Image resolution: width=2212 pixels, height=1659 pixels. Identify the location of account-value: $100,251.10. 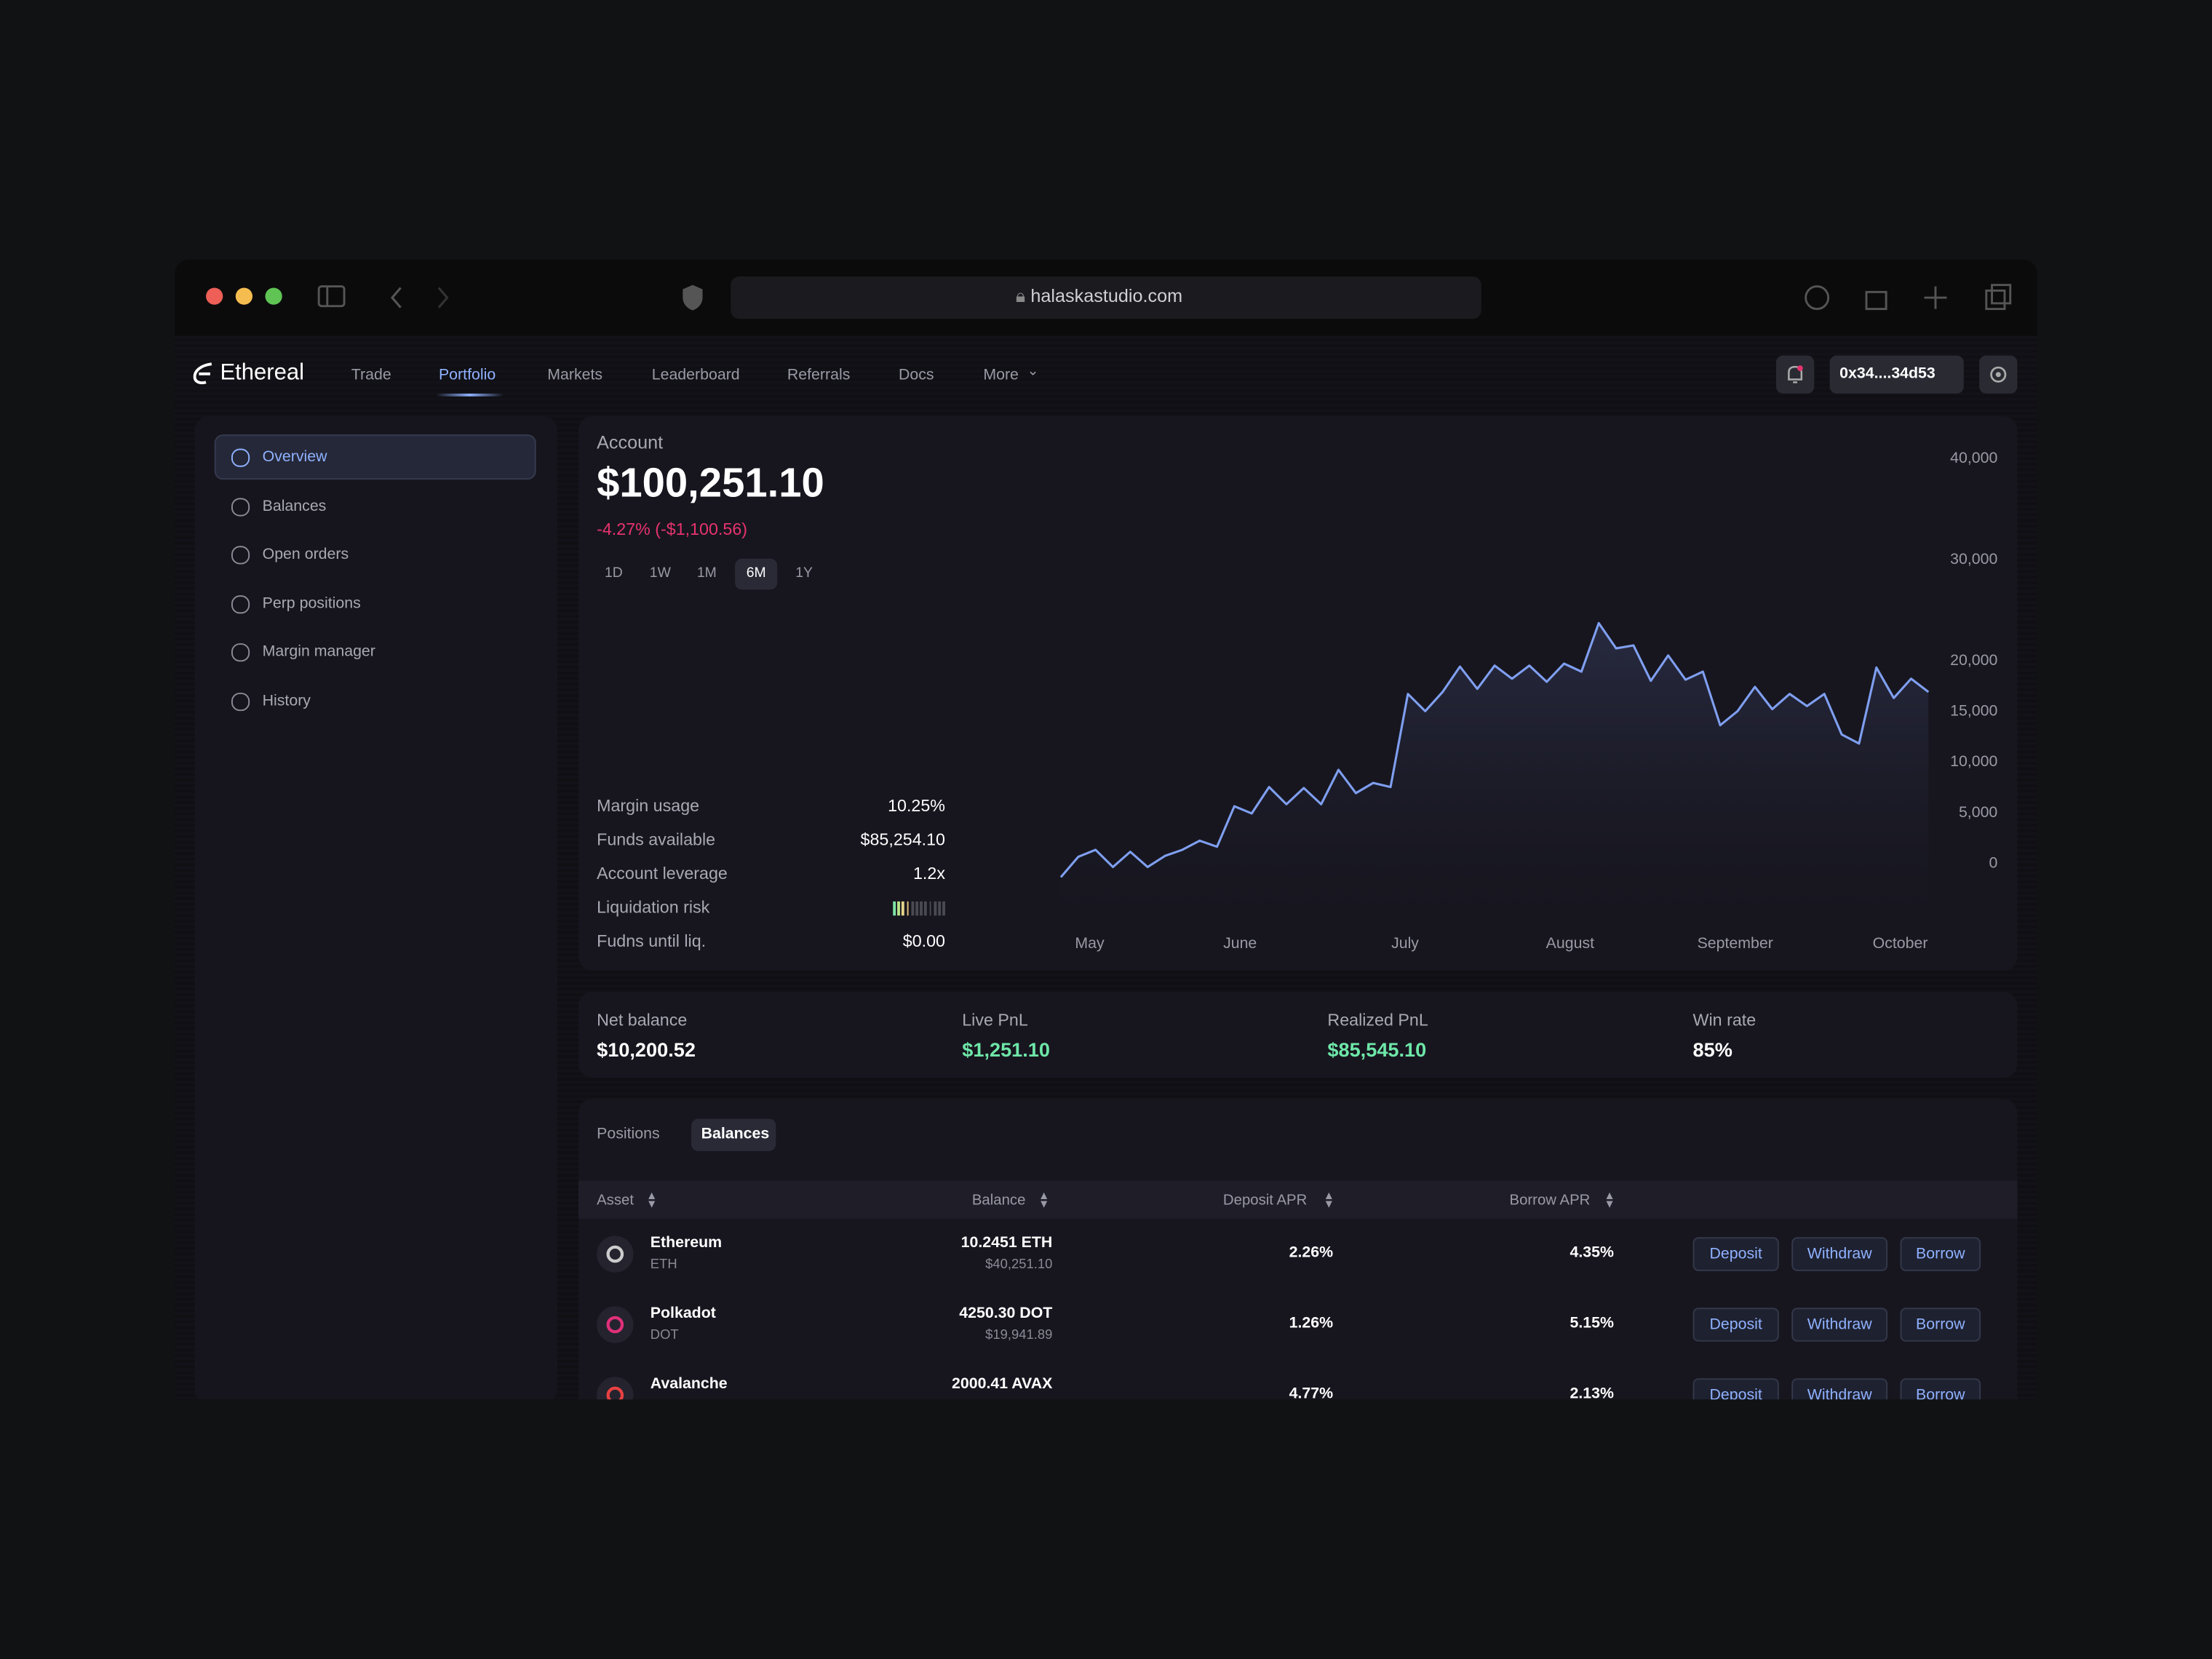
(710, 484).